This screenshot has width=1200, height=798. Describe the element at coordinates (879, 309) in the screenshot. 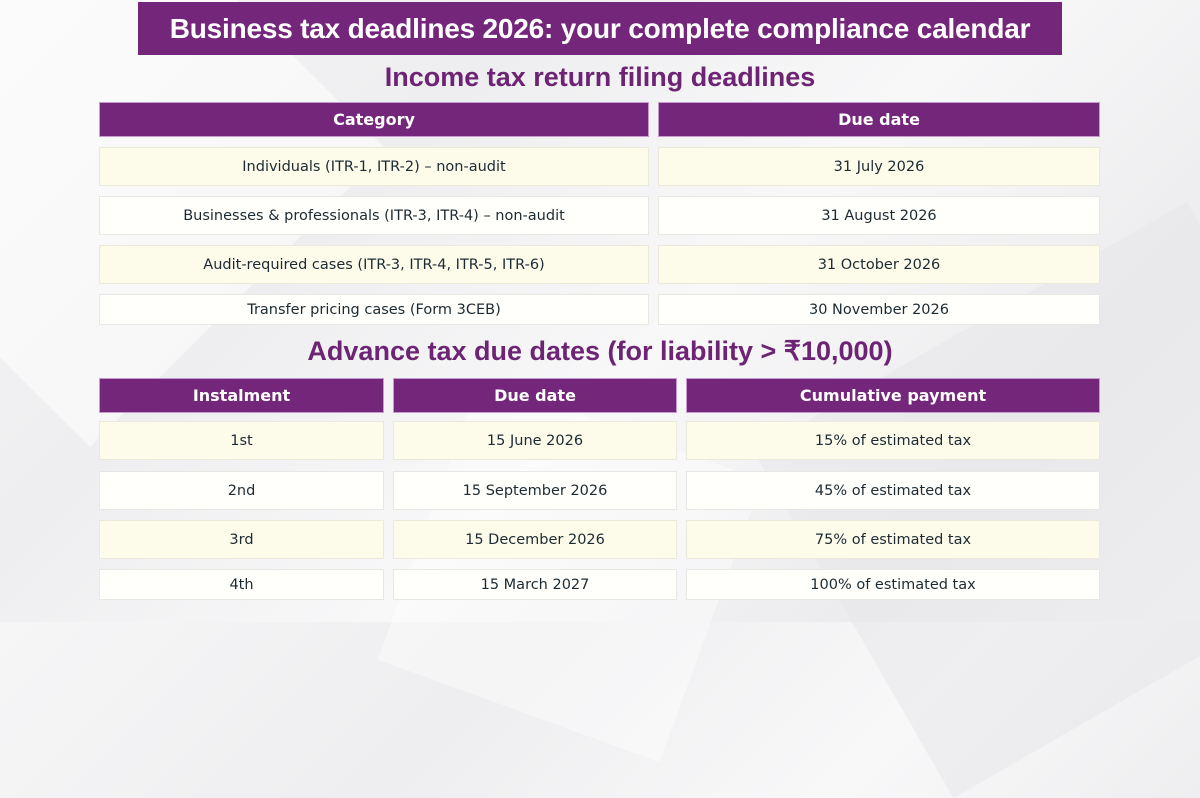

I see `table-cell-due-date: 30 November 2026` at that location.